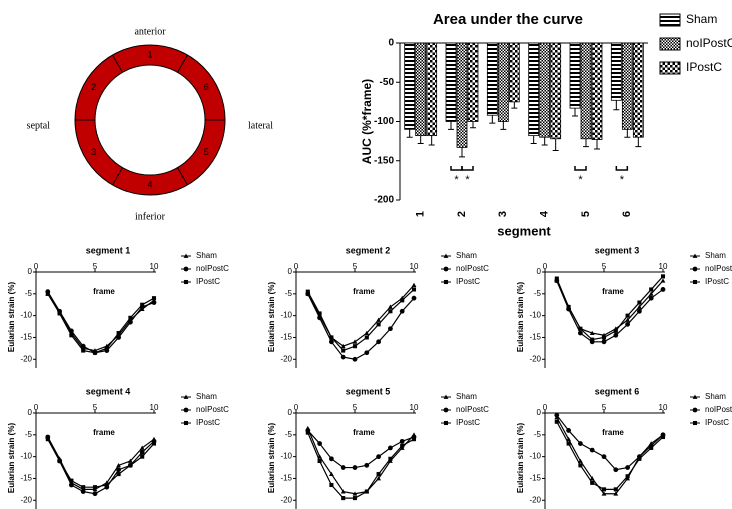 This screenshot has width=732, height=509. I want to click on segment-label: 1, so click(149, 54).